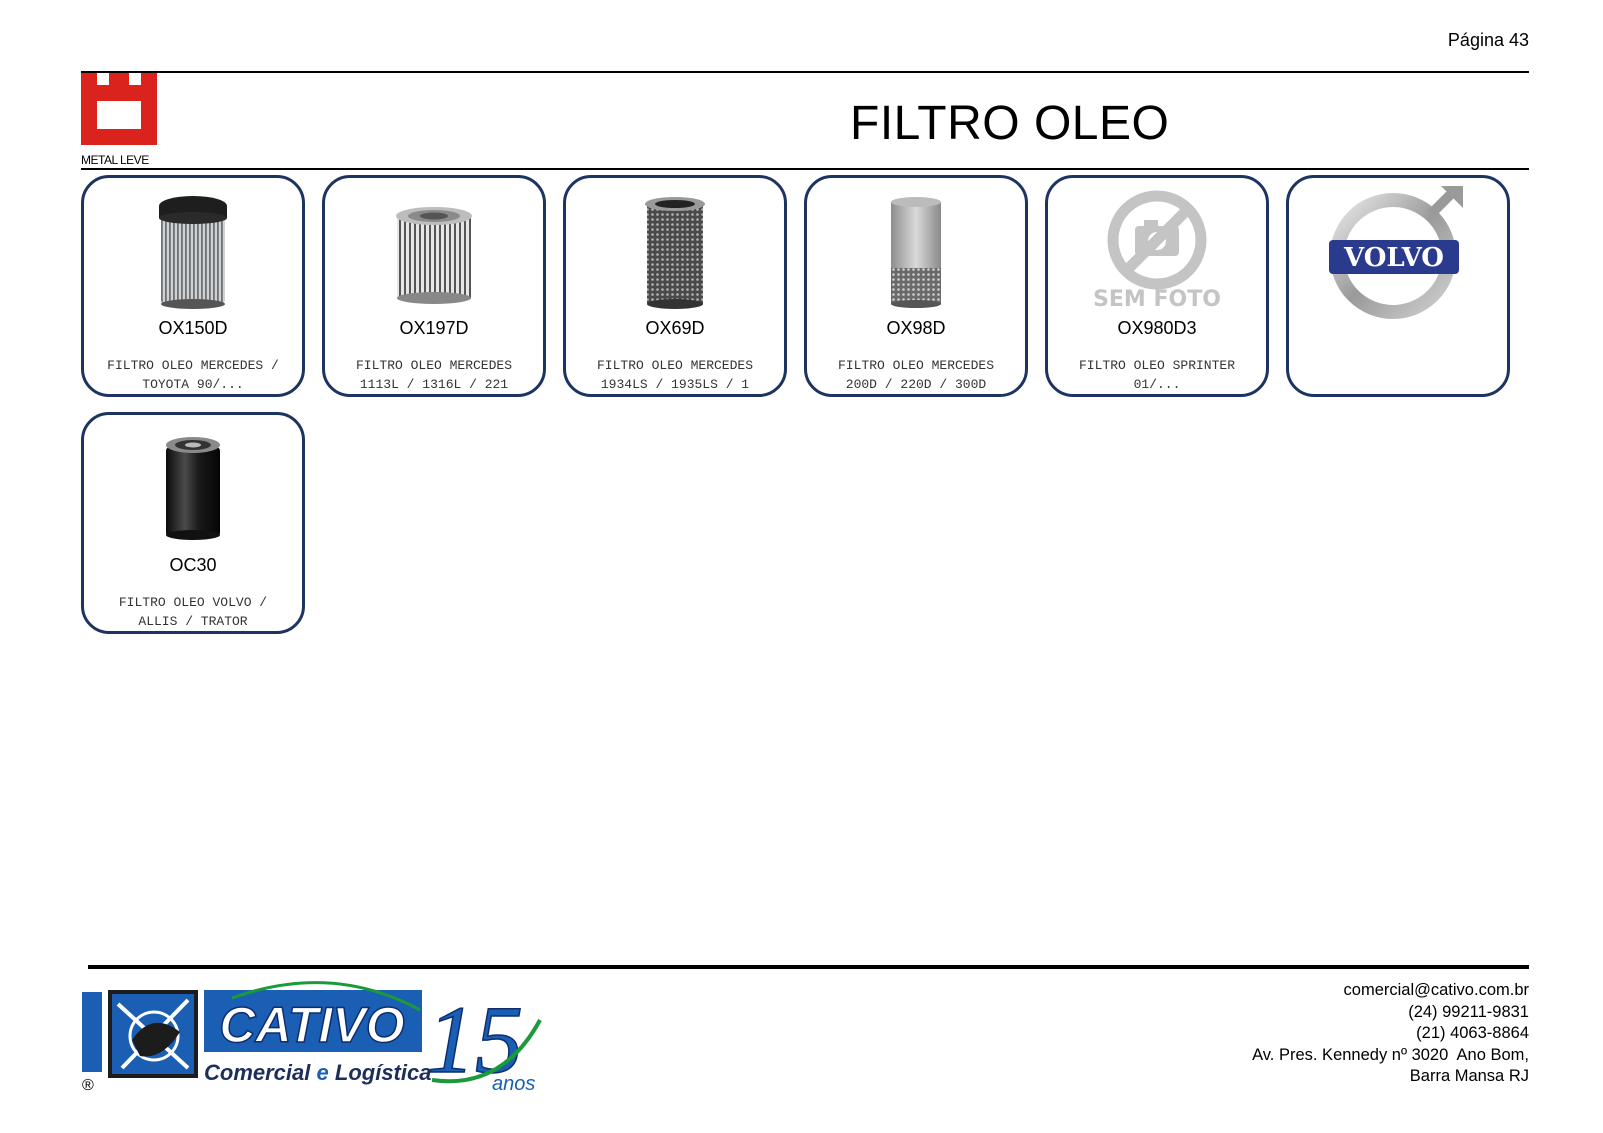 This screenshot has height=1133, width=1603. What do you see at coordinates (1393, 258) in the screenshot?
I see `volvo-logo-text: VOLVO` at bounding box center [1393, 258].